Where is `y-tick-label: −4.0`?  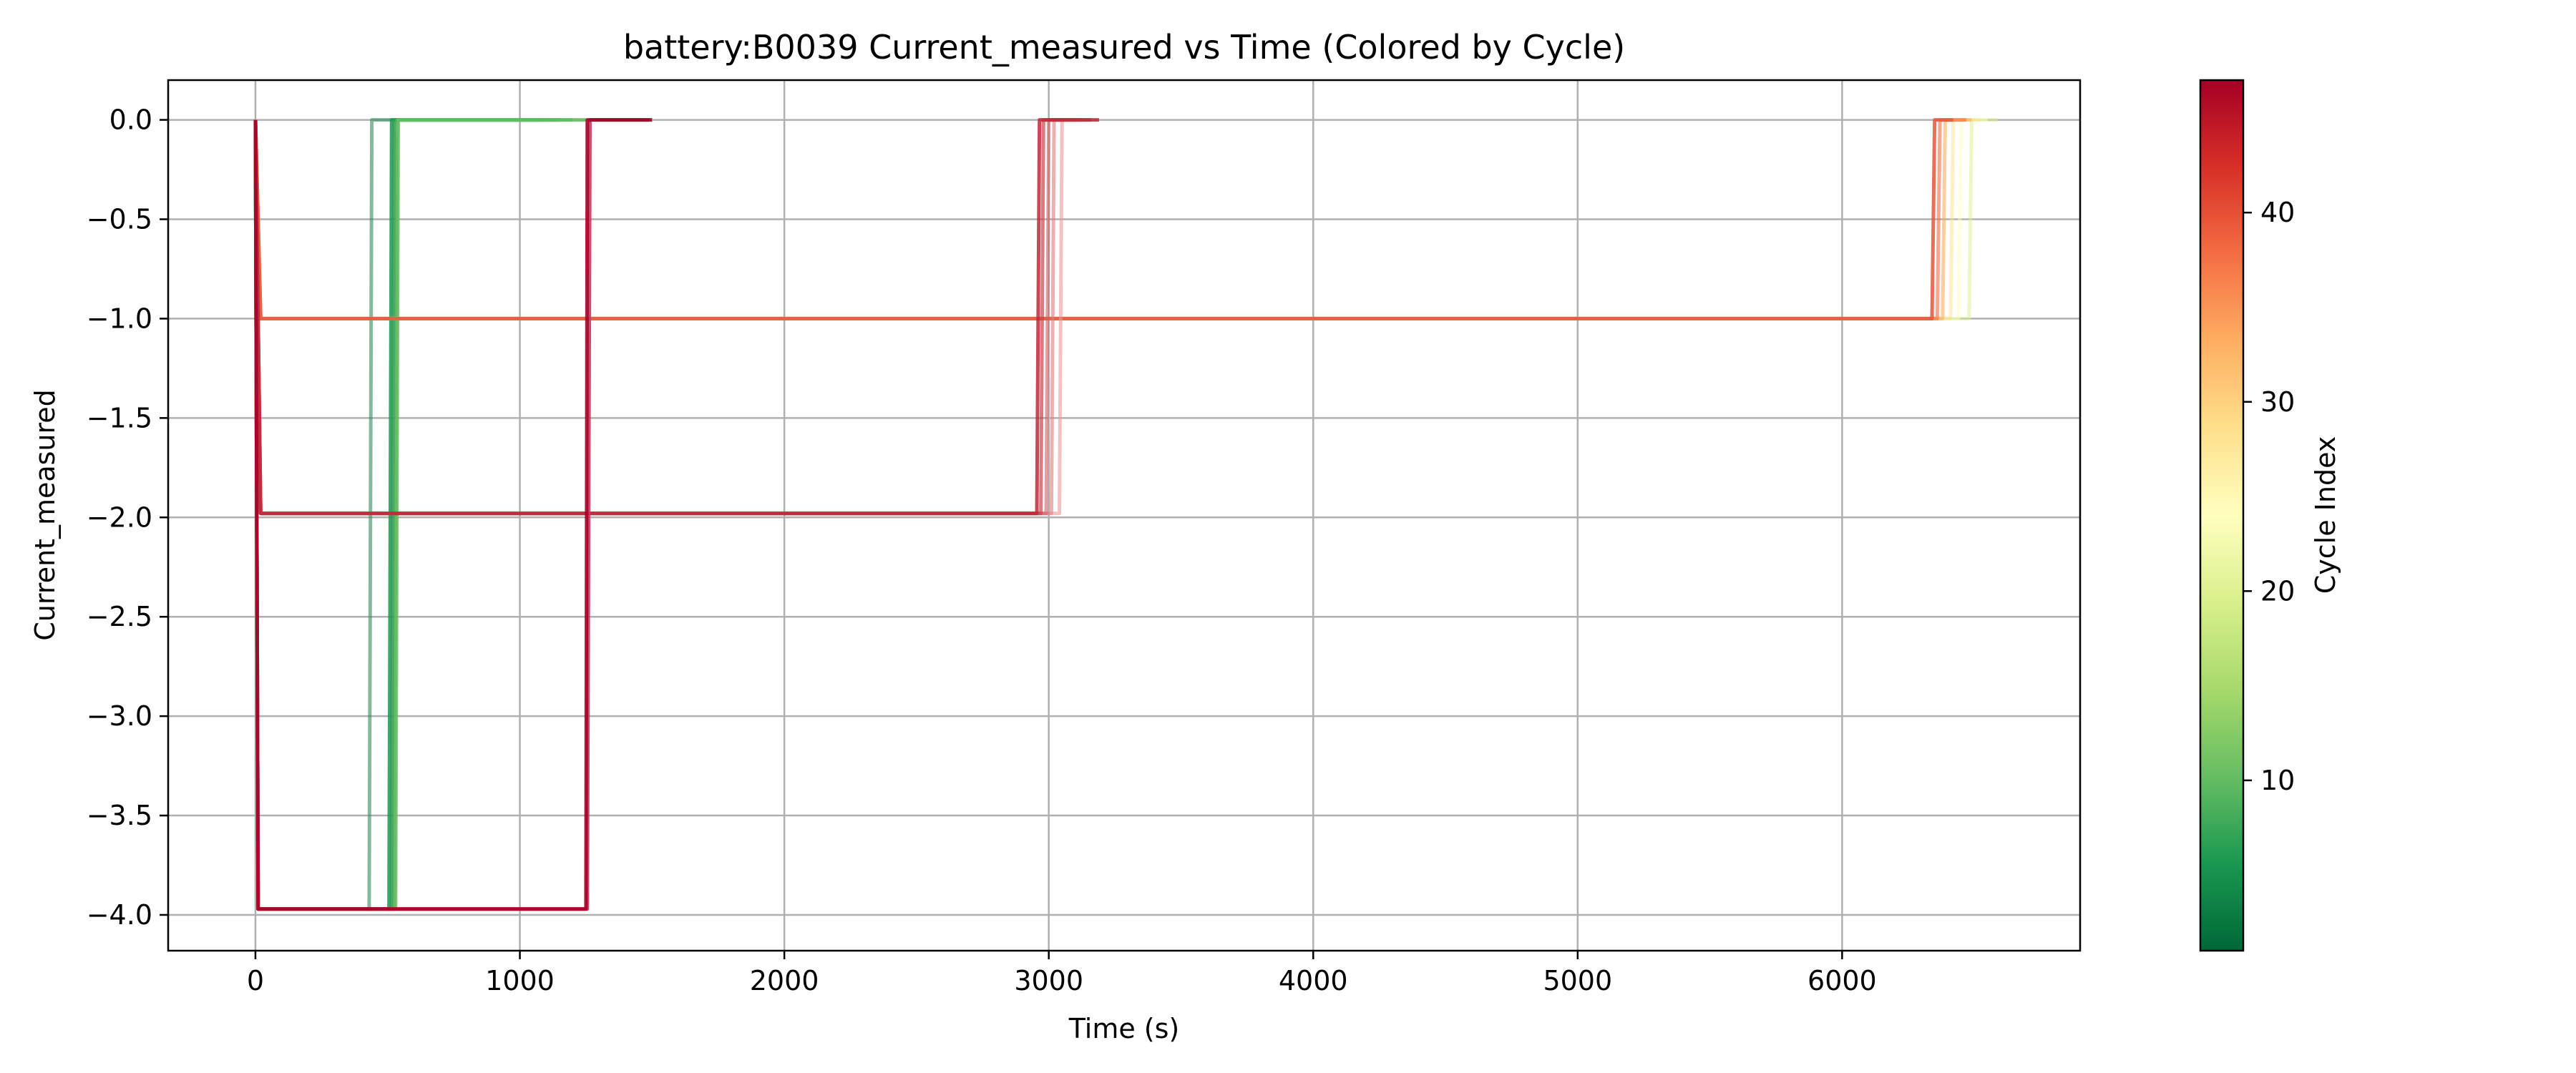
y-tick-label: −4.0 is located at coordinates (119, 915).